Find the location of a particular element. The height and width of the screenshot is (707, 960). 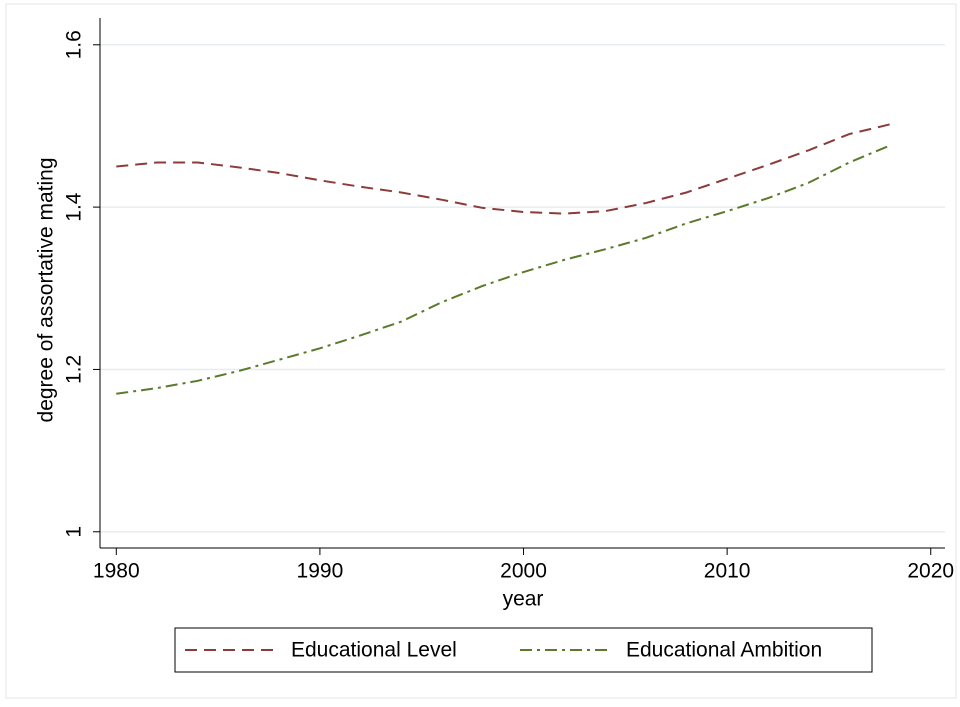

y-tick-label: 1.4 is located at coordinates (74, 207).